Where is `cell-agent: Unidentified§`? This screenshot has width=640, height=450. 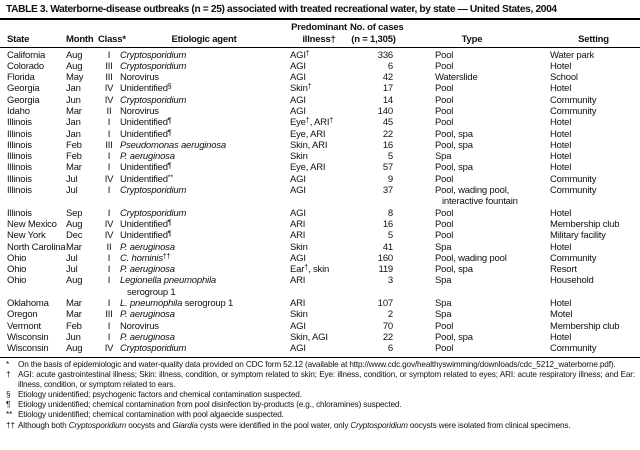 cell-agent: Unidentified§ is located at coordinates (204, 88).